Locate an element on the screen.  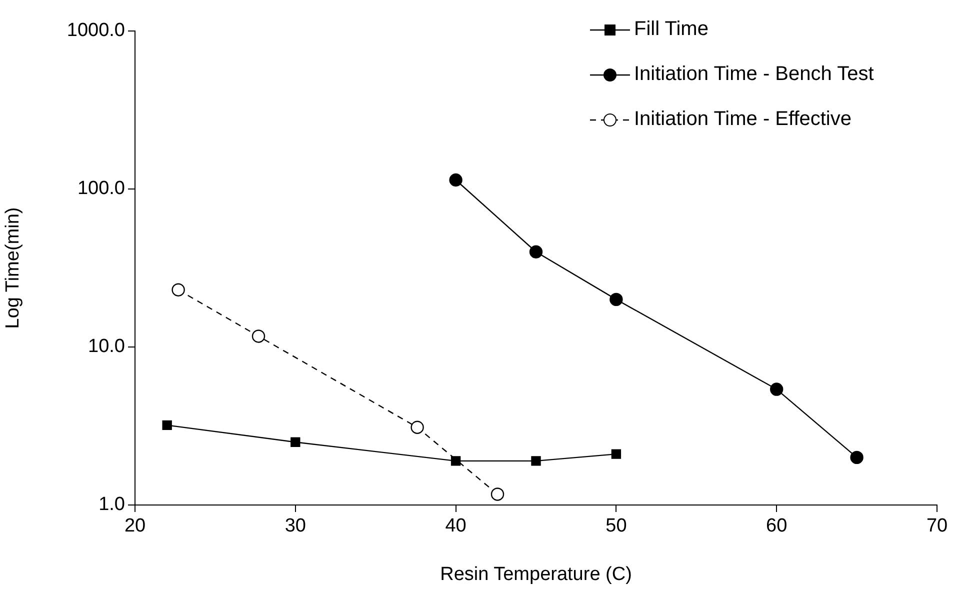
x-tick-label: 60 is located at coordinates (777, 526).